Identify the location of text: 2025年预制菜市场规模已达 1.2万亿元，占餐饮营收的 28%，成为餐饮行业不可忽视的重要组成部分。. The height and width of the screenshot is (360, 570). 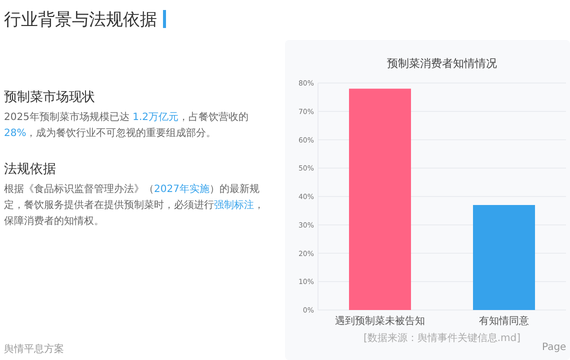
(126, 125).